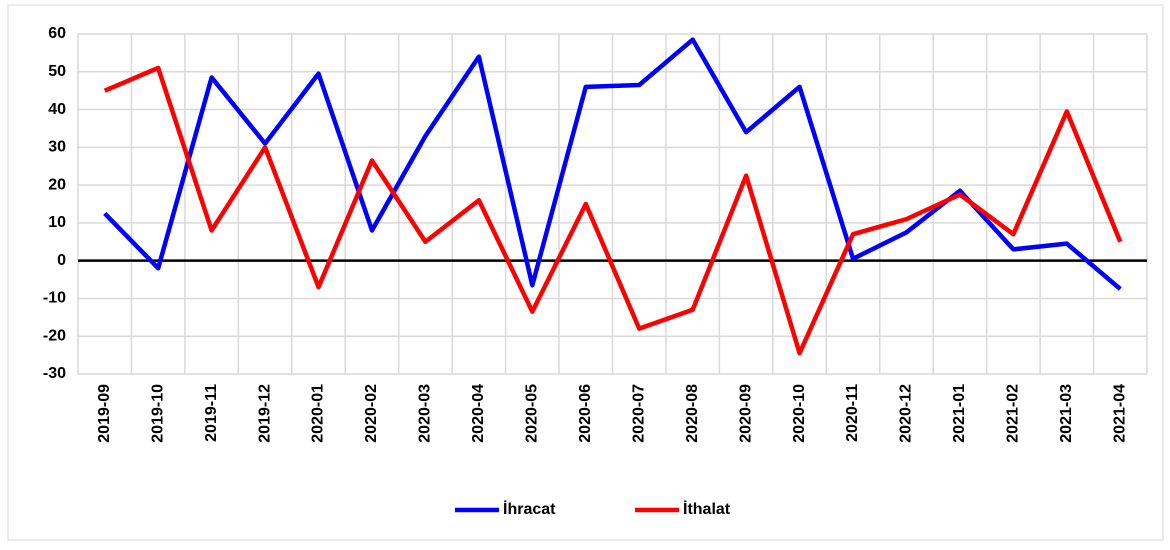 The width and height of the screenshot is (1170, 550). Describe the element at coordinates (638, 413) in the screenshot. I see `x-tick-label: 2020-07` at that location.